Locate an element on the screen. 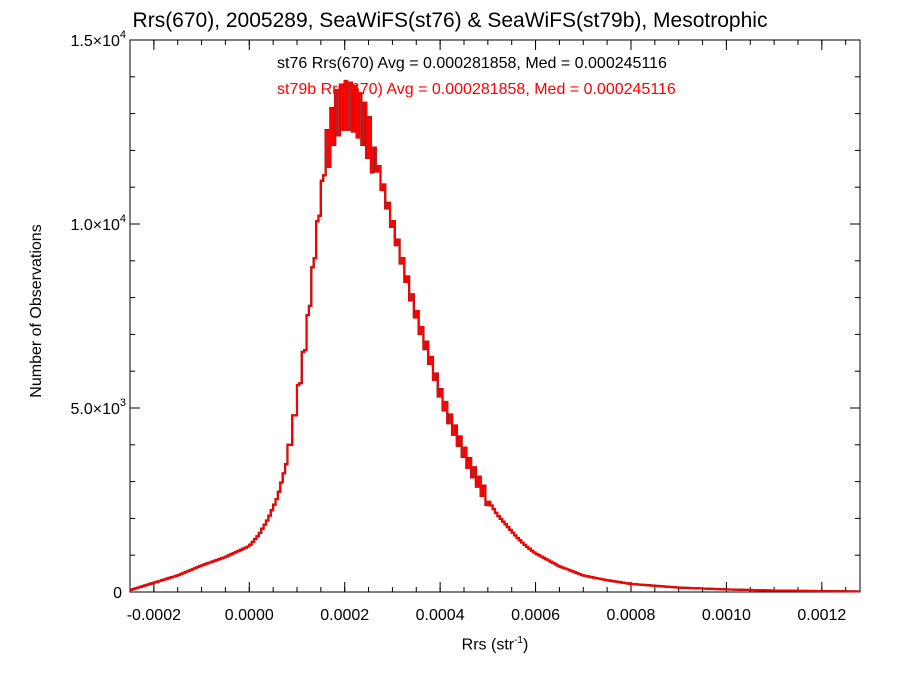  x-tick-label-1: 0.0000 is located at coordinates (249, 615).